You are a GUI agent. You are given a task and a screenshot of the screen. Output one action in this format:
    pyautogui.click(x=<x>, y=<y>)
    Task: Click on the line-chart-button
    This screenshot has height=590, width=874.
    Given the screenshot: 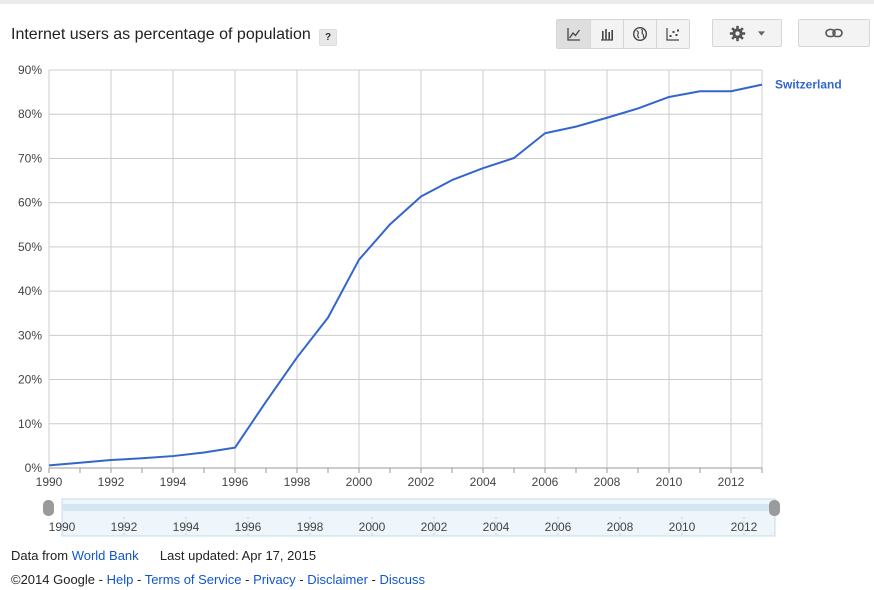 What is the action you would take?
    pyautogui.click(x=573, y=34)
    